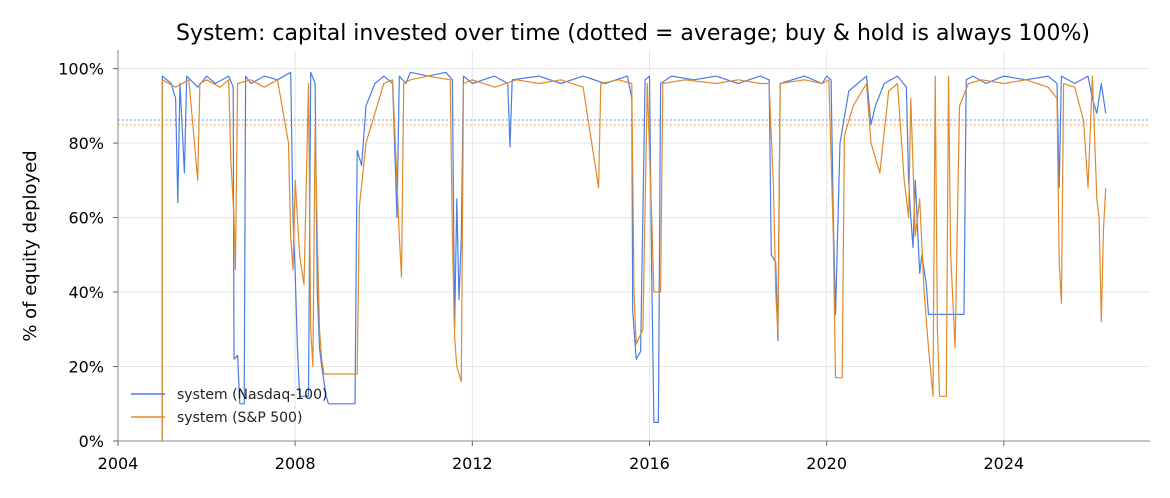 This screenshot has height=498, width=1170. What do you see at coordinates (472, 463) in the screenshot?
I see `x-tick-label: 2012` at bounding box center [472, 463].